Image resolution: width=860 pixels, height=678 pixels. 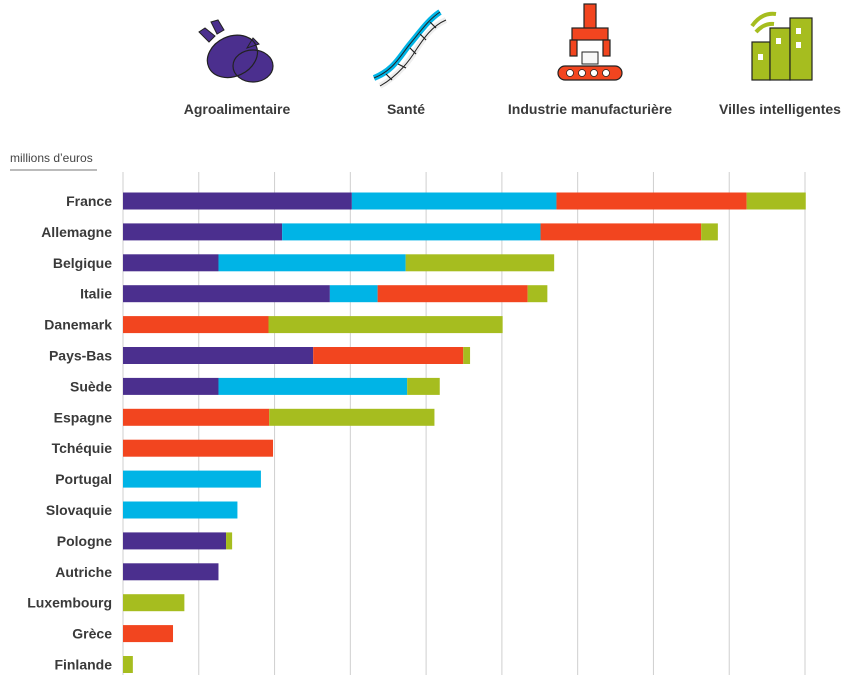 I want to click on dna-icon, so click(x=410, y=49).